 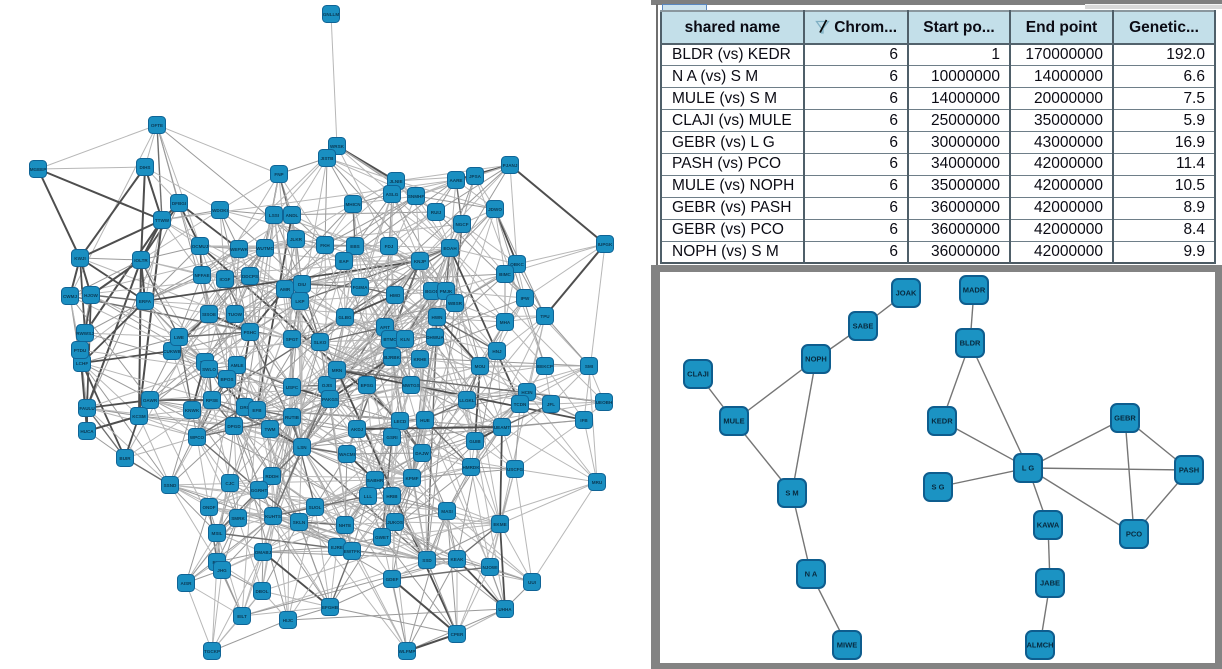 What do you see at coordinates (192, 410) in the screenshot?
I see `svg-text: KNWK` at bounding box center [192, 410].